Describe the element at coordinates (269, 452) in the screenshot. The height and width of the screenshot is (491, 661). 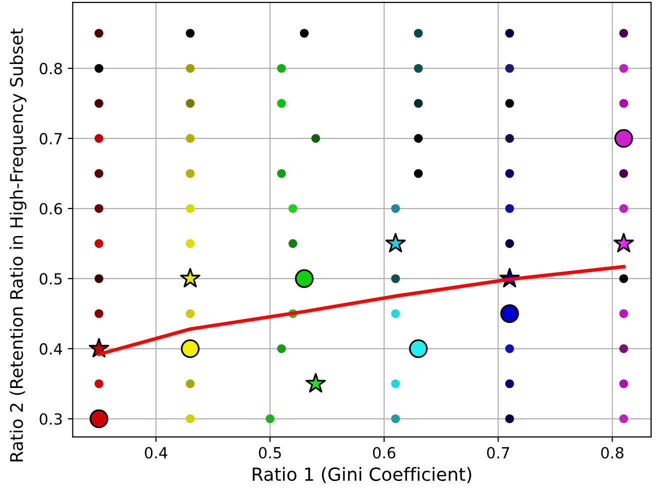
I see `x-tick-label: 0.5` at that location.